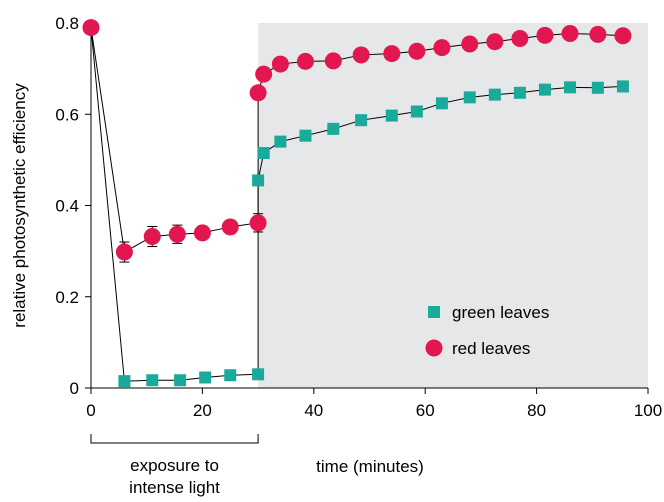 The height and width of the screenshot is (502, 664). Describe the element at coordinates (370, 466) in the screenshot. I see `x-axis-label: time (minutes)` at that location.